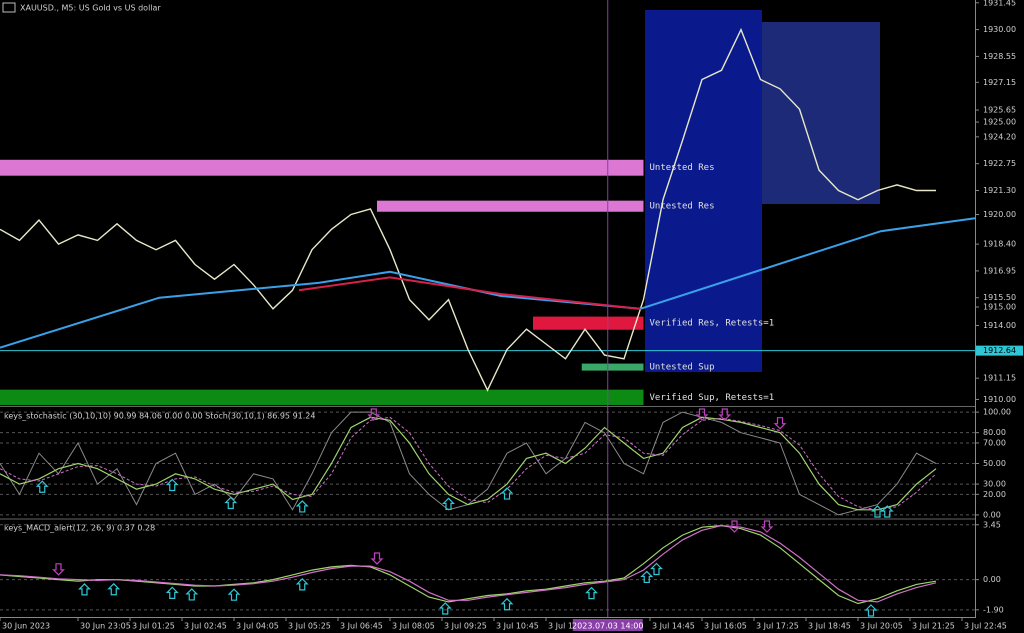 The height and width of the screenshot is (633, 1024). What do you see at coordinates (712, 398) in the screenshot?
I see `zone-label: Verified Sup, Retests=1` at bounding box center [712, 398].